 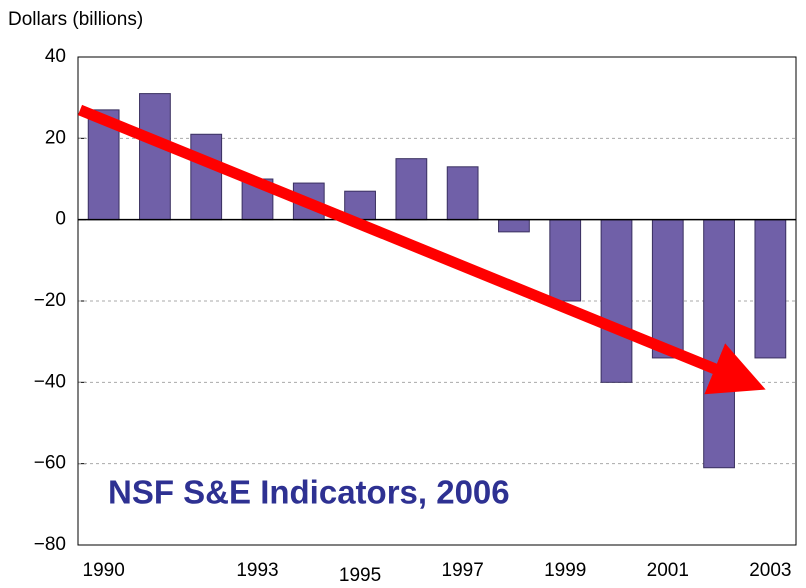 What do you see at coordinates (50, 381) in the screenshot?
I see `y-tick-label: −40` at bounding box center [50, 381].